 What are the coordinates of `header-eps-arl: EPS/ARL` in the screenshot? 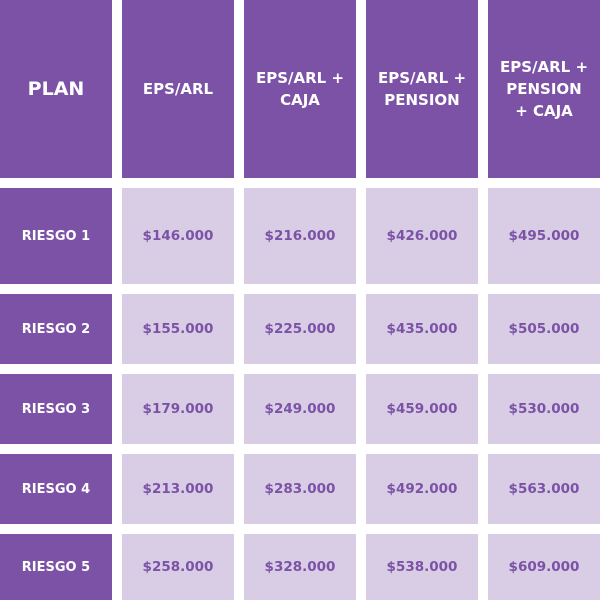 It's located at (178, 89).